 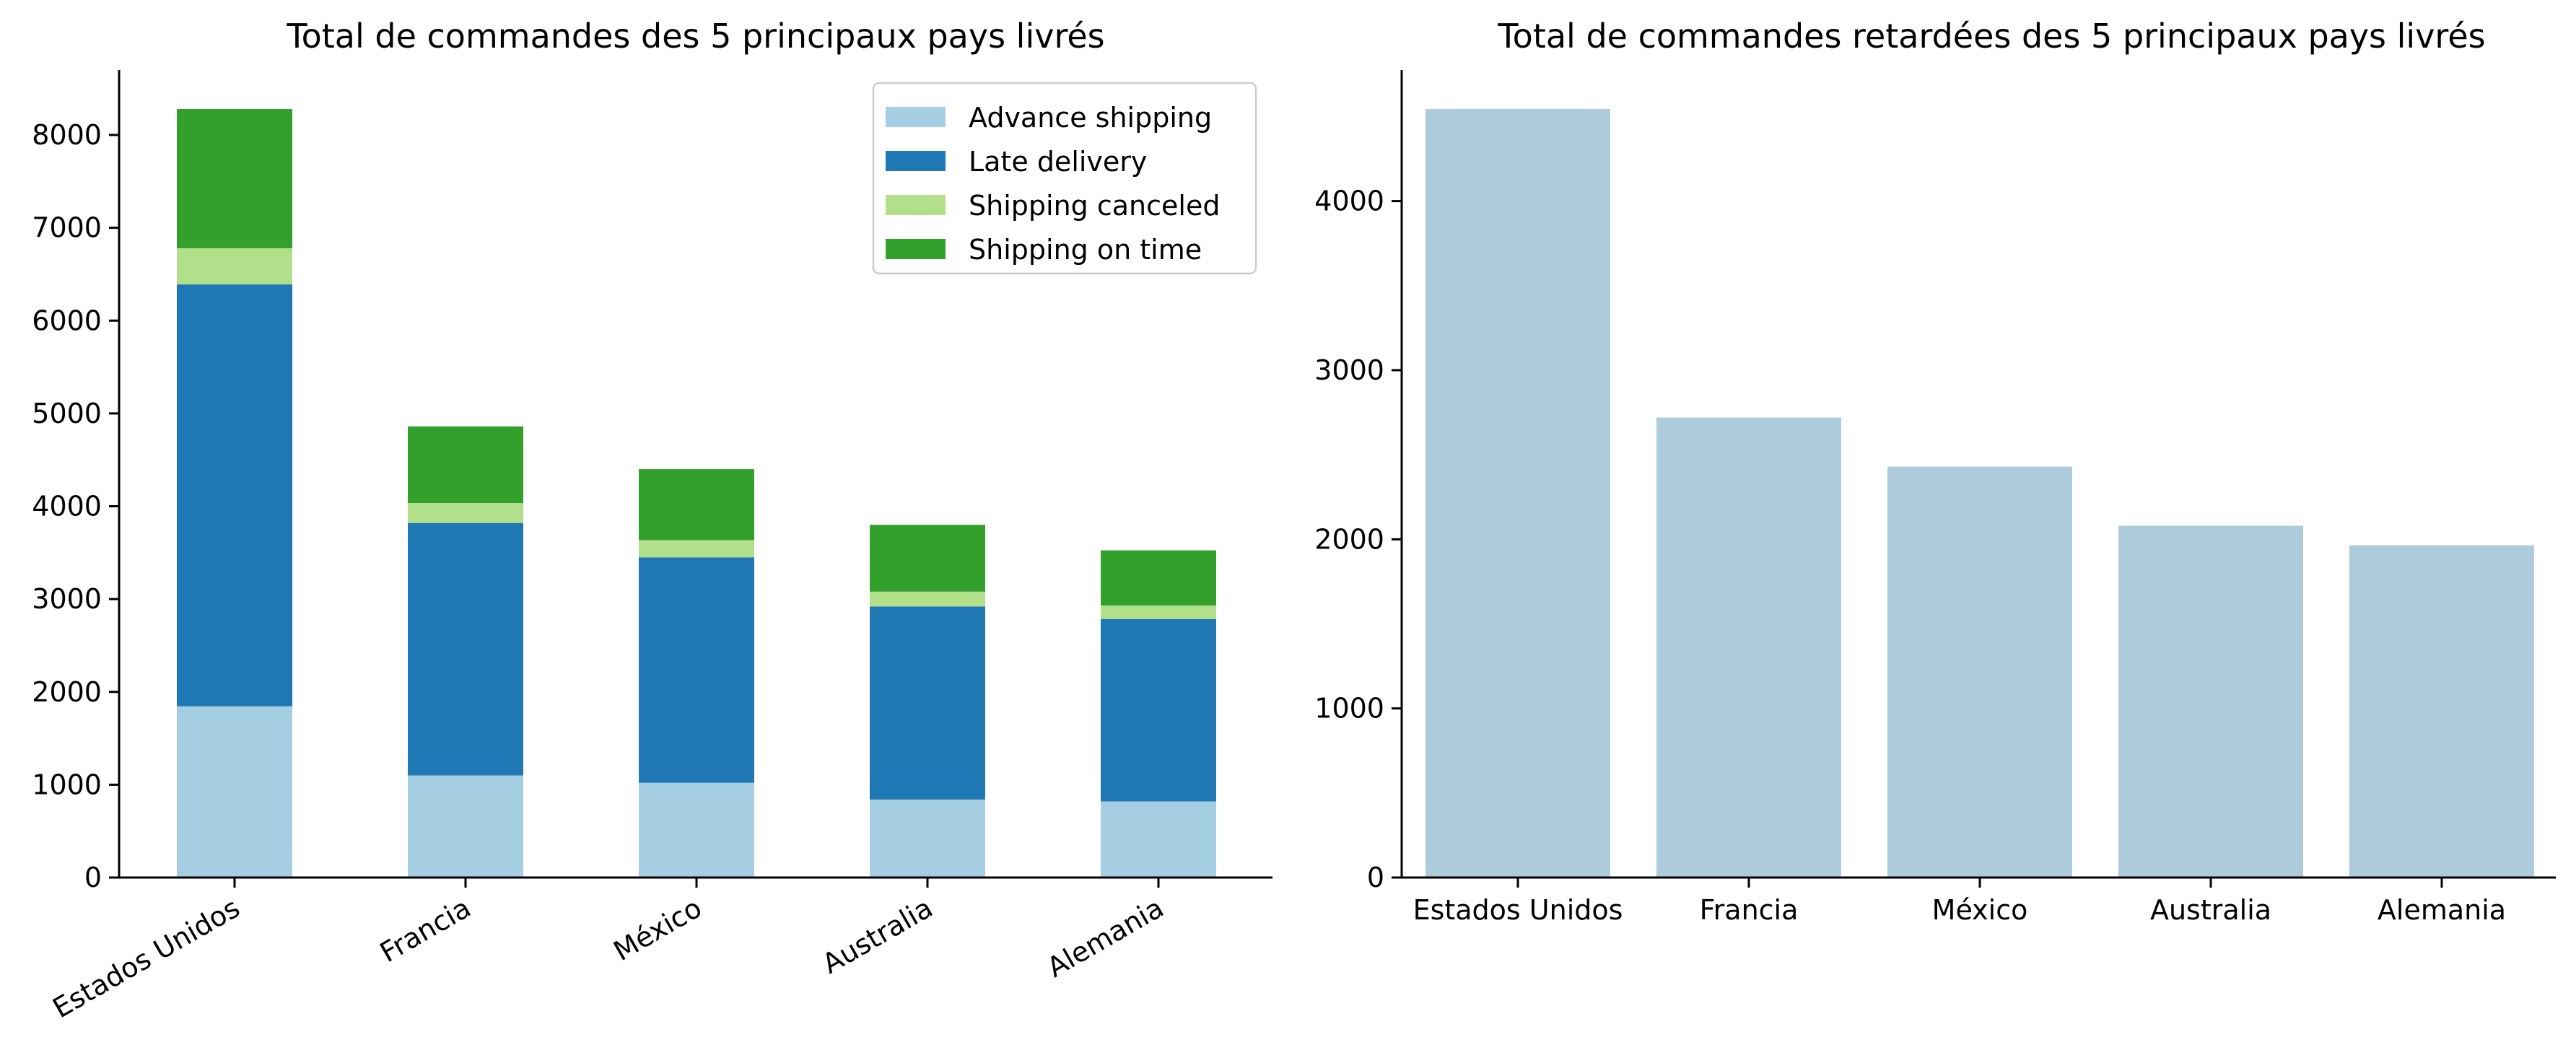 I want to click on bar-shipping-on-time-francia, so click(x=465, y=465).